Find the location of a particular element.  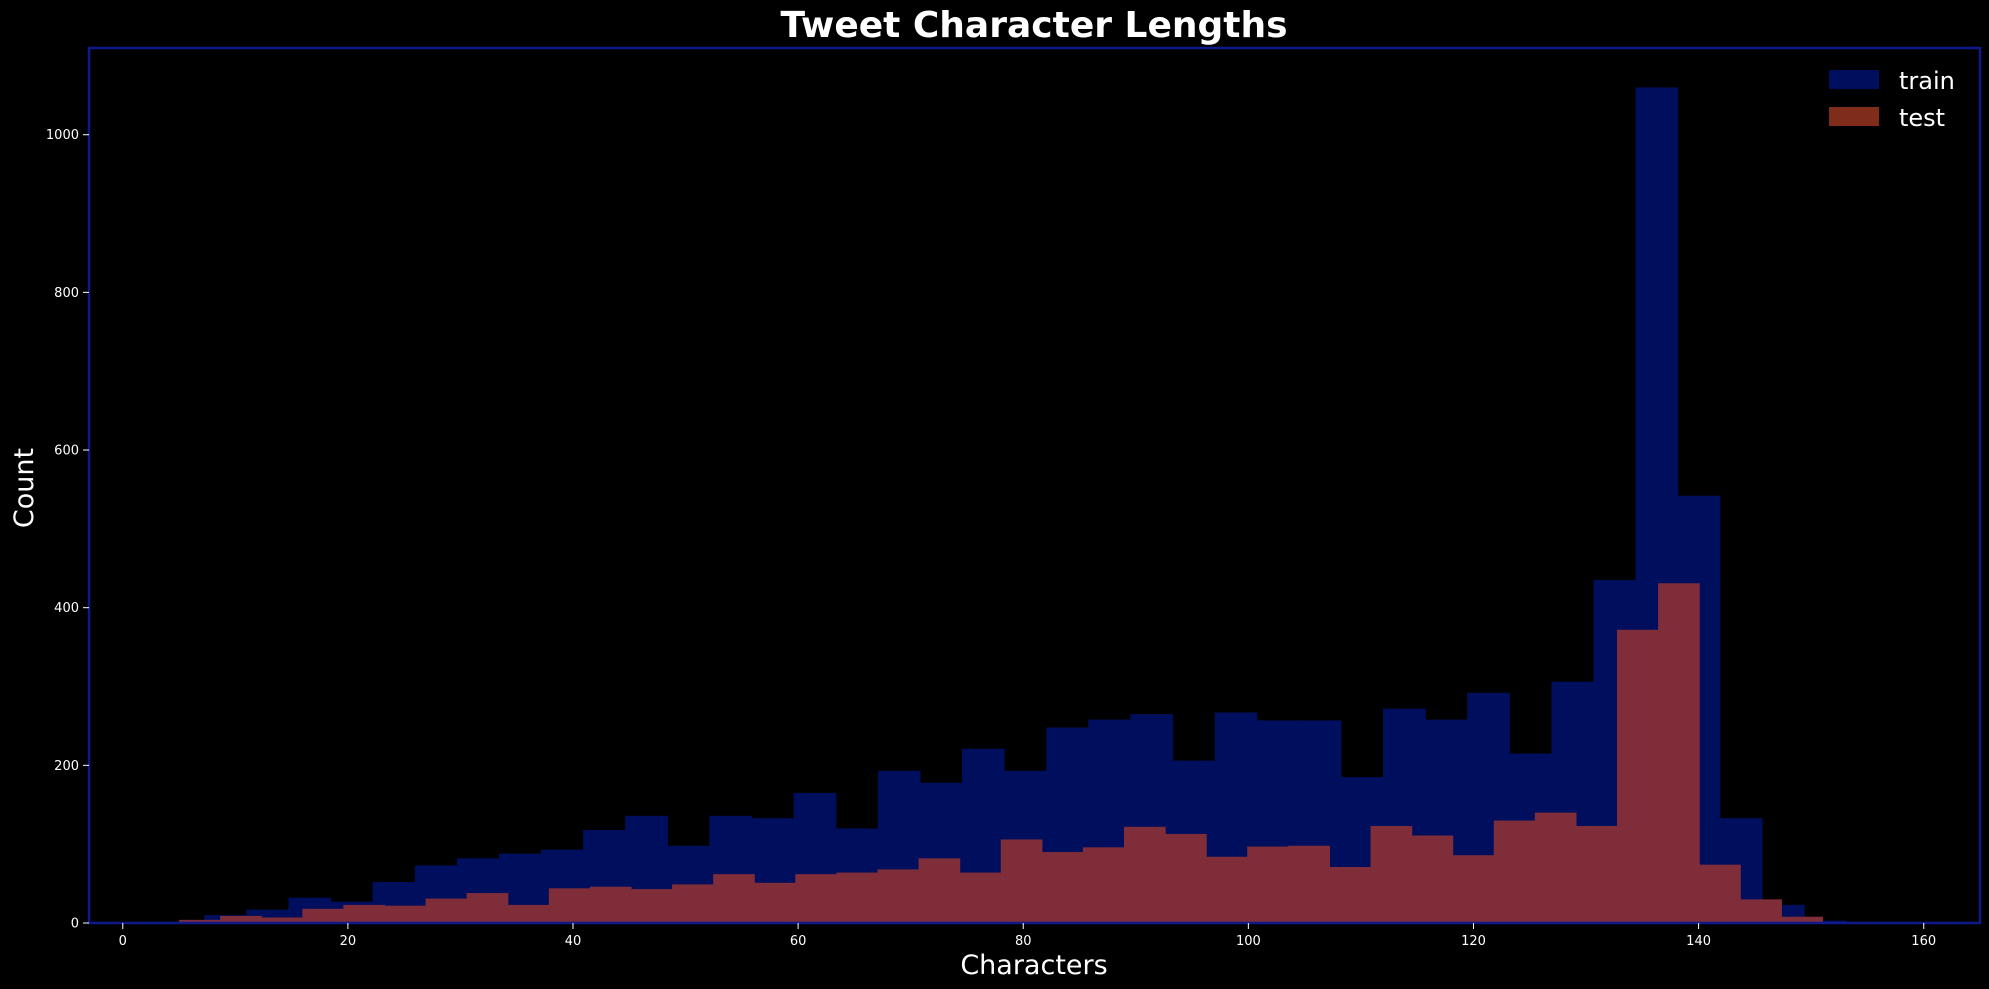

y-tick-label-200: 200 is located at coordinates (66, 766).